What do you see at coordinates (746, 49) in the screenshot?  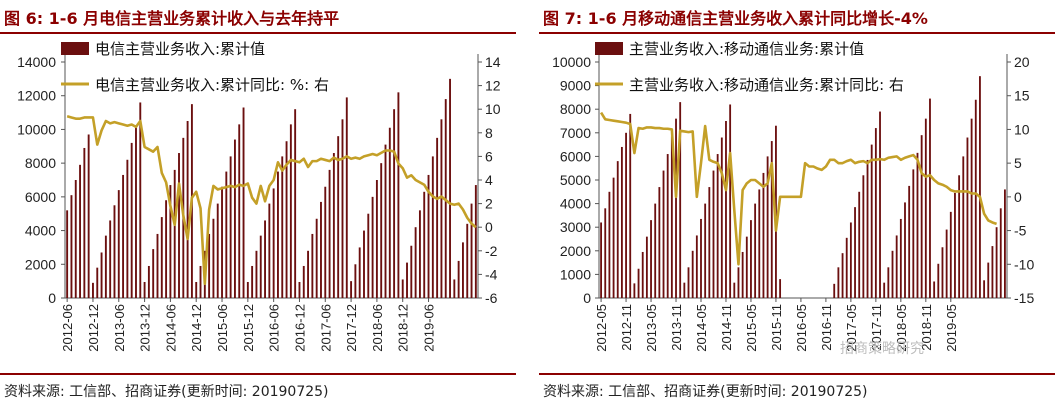 I see `legend-bar-label: 主营业务收入:移动通信业务:累计值` at bounding box center [746, 49].